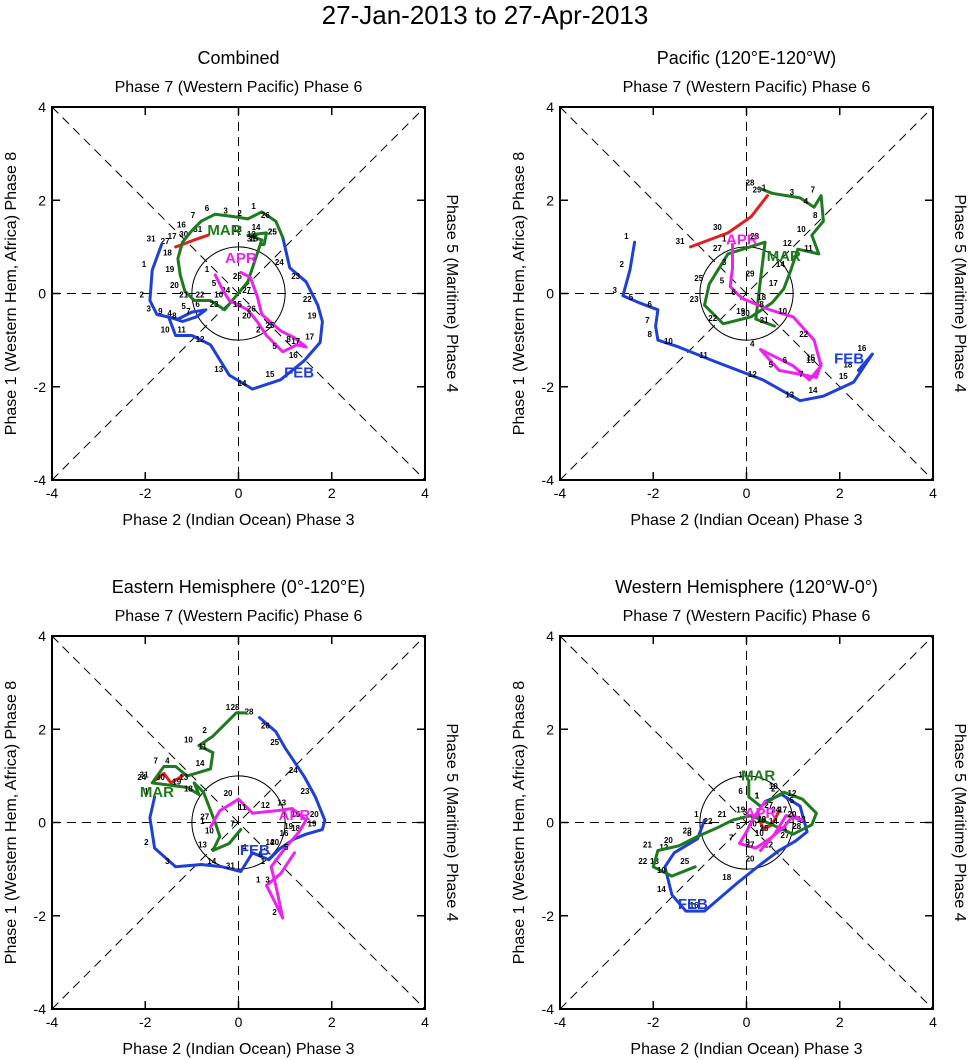 The height and width of the screenshot is (1060, 971). Describe the element at coordinates (550, 294) in the screenshot. I see `y-tick-label: 0` at that location.